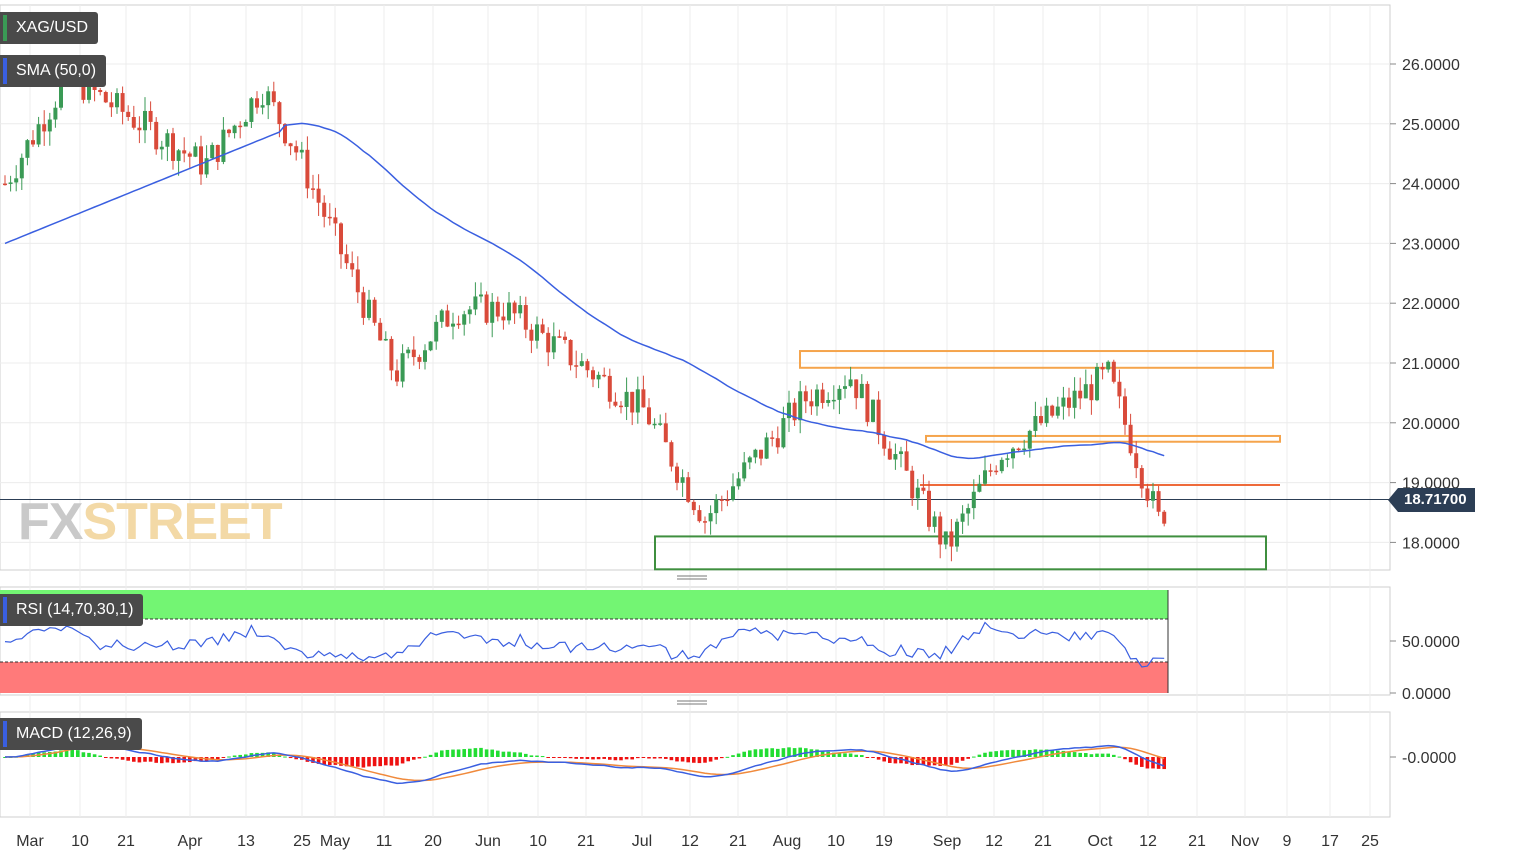  What do you see at coordinates (72, 610) in the screenshot?
I see `rsi-tag: RSI (14,70,30,1)` at bounding box center [72, 610].